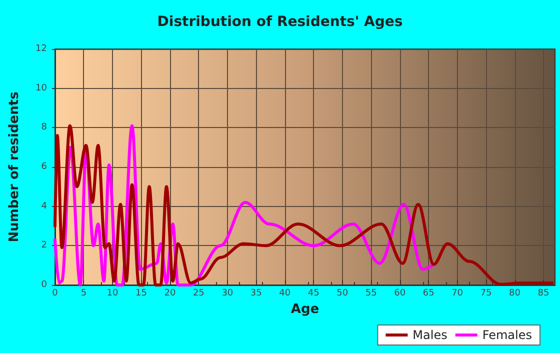 This screenshot has width=560, height=353. What do you see at coordinates (83, 293) in the screenshot?
I see `x-tick-label: 5` at bounding box center [83, 293].